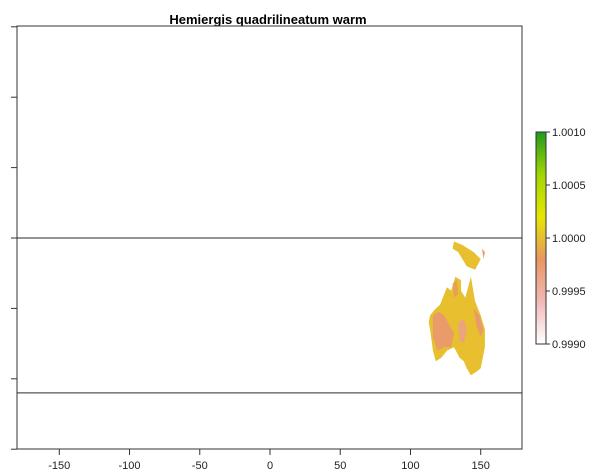 This screenshot has width=614, height=472. I want to click on x-tick-label: 150, so click(481, 466).